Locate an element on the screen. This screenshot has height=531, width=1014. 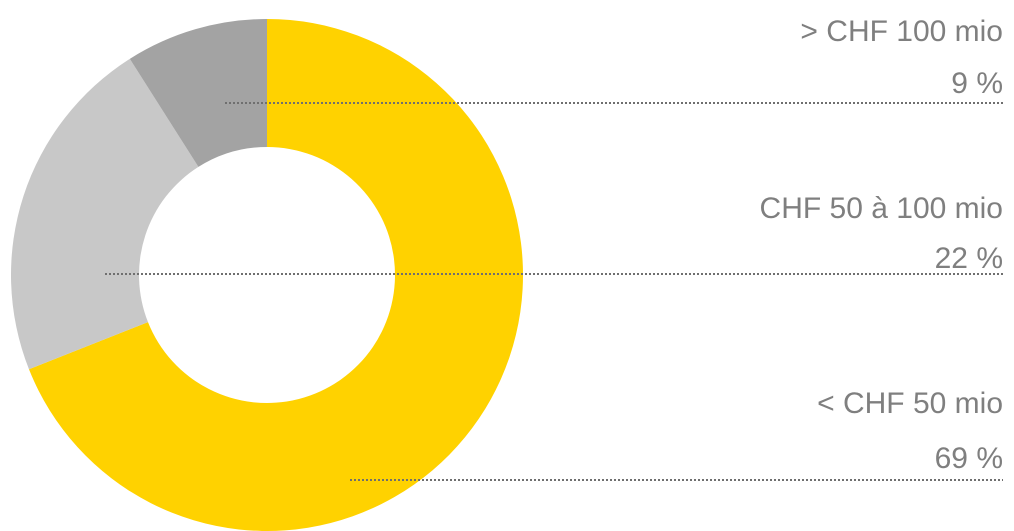
value-label: 69 % is located at coordinates (969, 458).